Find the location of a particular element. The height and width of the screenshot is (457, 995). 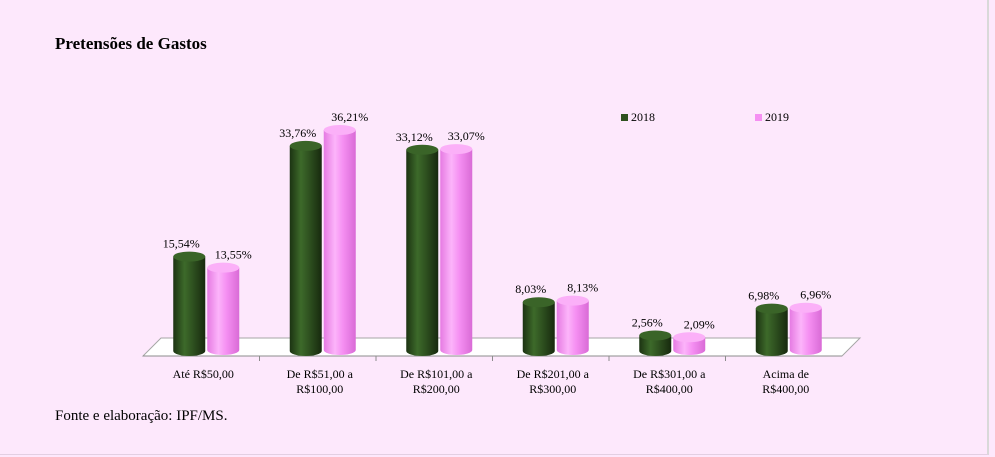

data-label-2019-4: 2,09% is located at coordinates (699, 324).